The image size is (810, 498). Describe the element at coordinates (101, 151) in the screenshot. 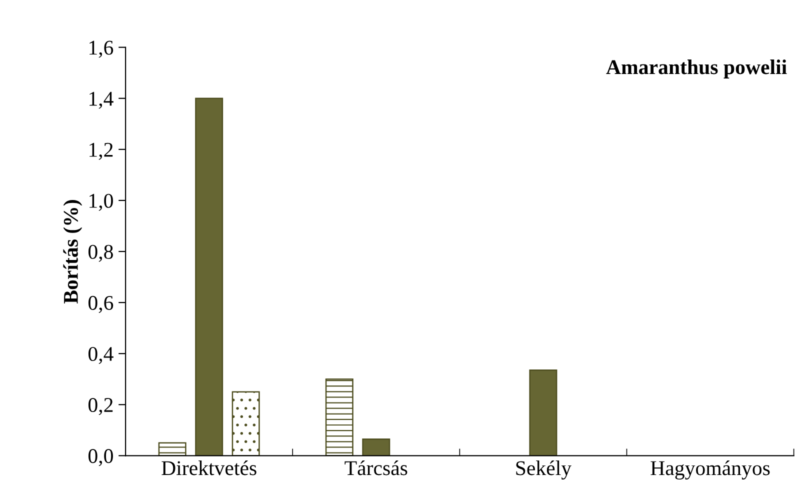

I see `y-tick-label: 1,2` at that location.